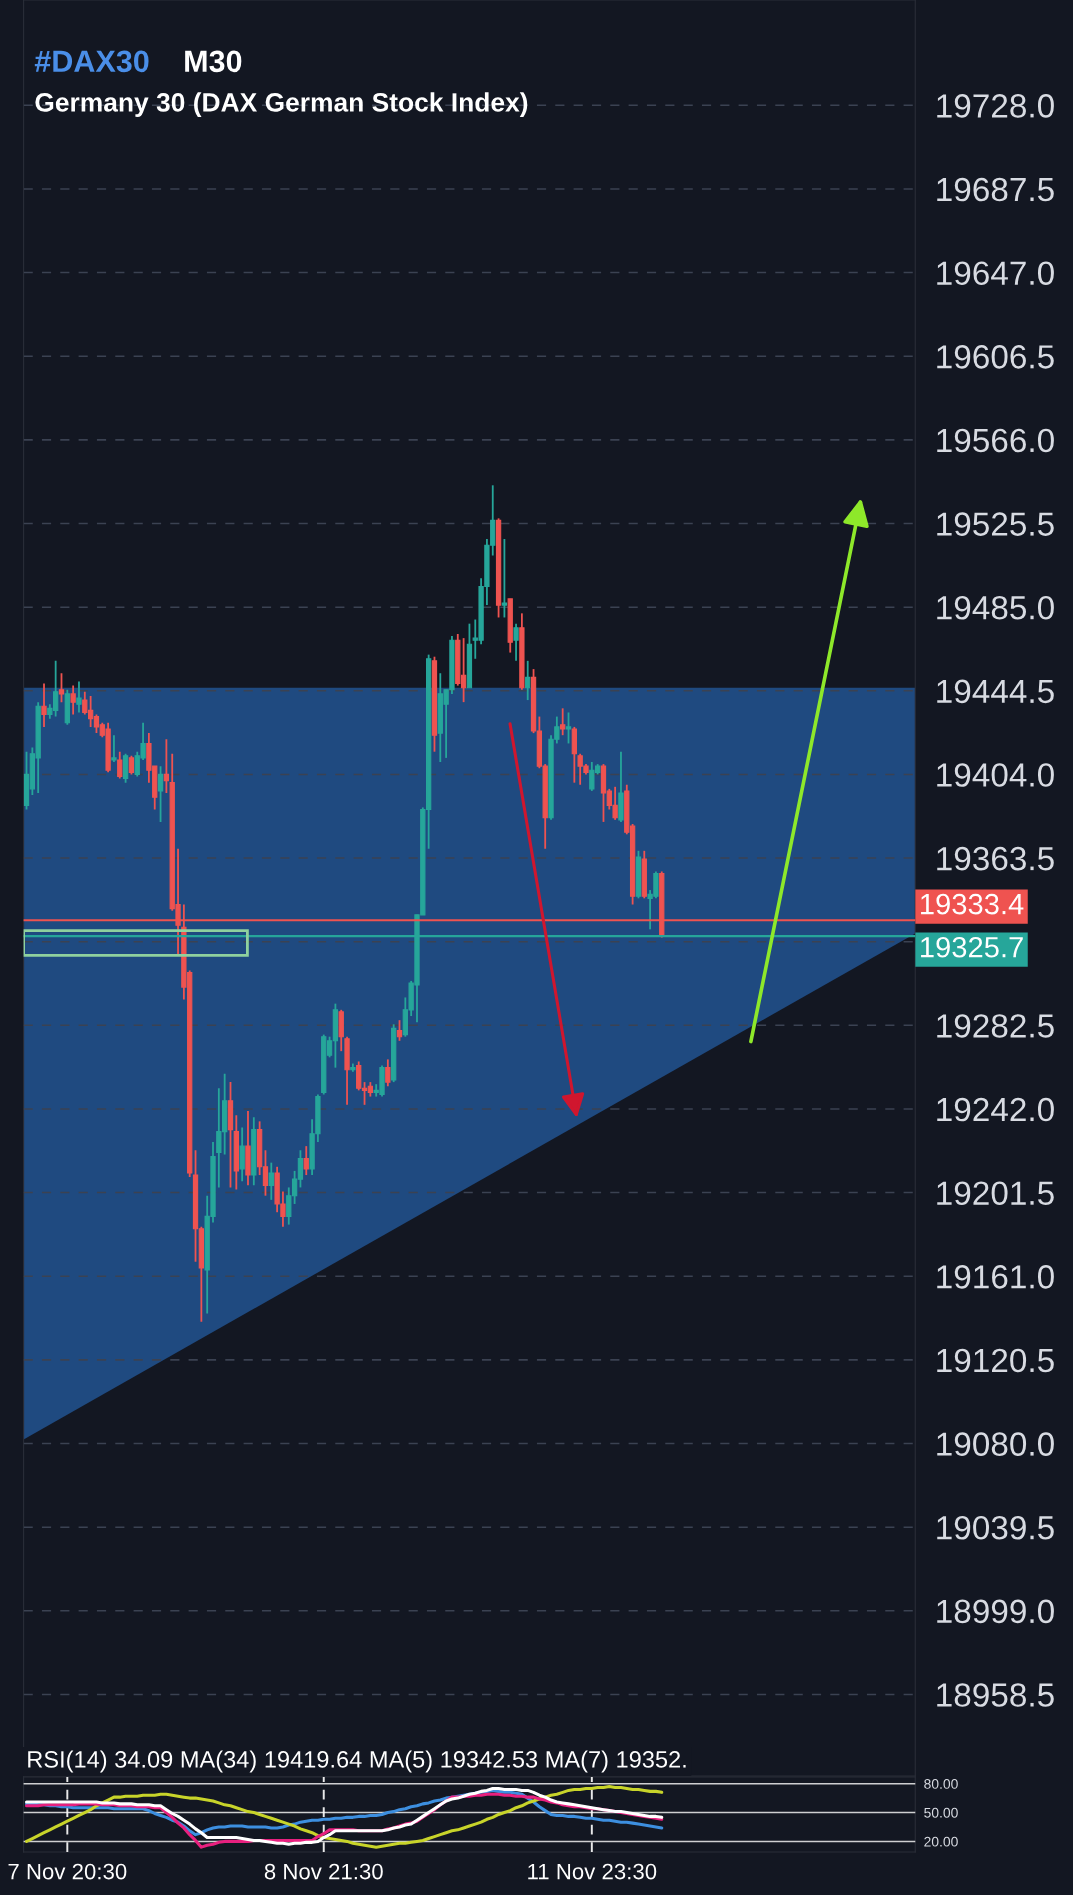  I want to click on x-tick-label: 7 Nov 20:30, so click(67, 1871).